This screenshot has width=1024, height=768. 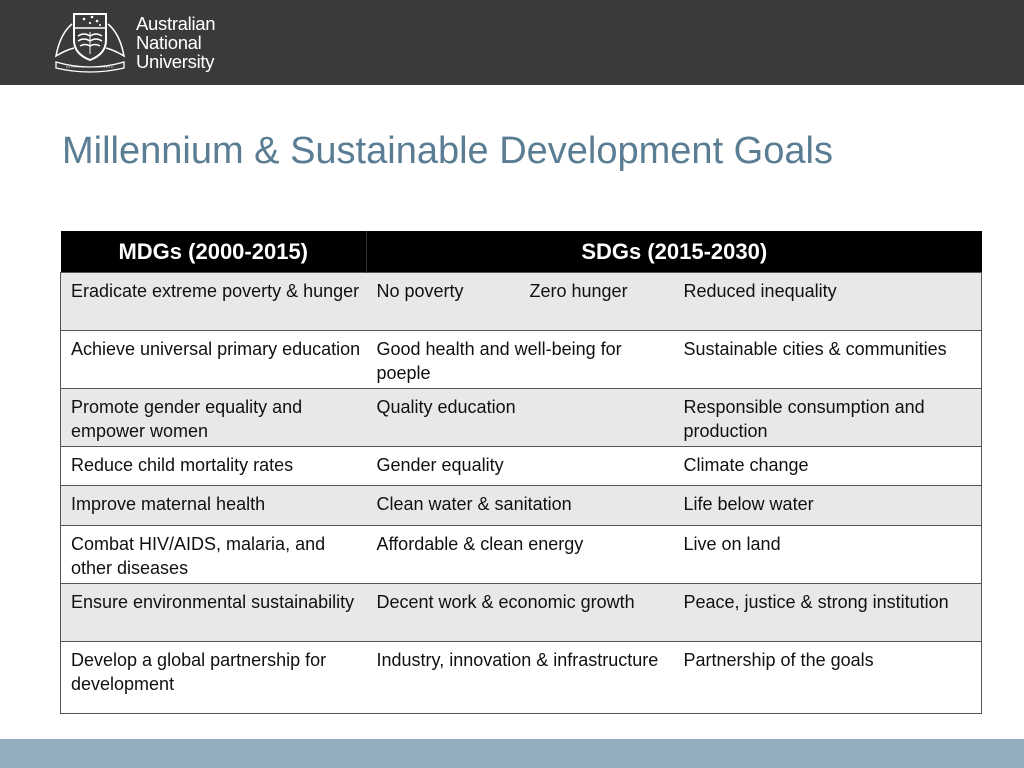 What do you see at coordinates (176, 23) in the screenshot?
I see `logo-line: Australian` at bounding box center [176, 23].